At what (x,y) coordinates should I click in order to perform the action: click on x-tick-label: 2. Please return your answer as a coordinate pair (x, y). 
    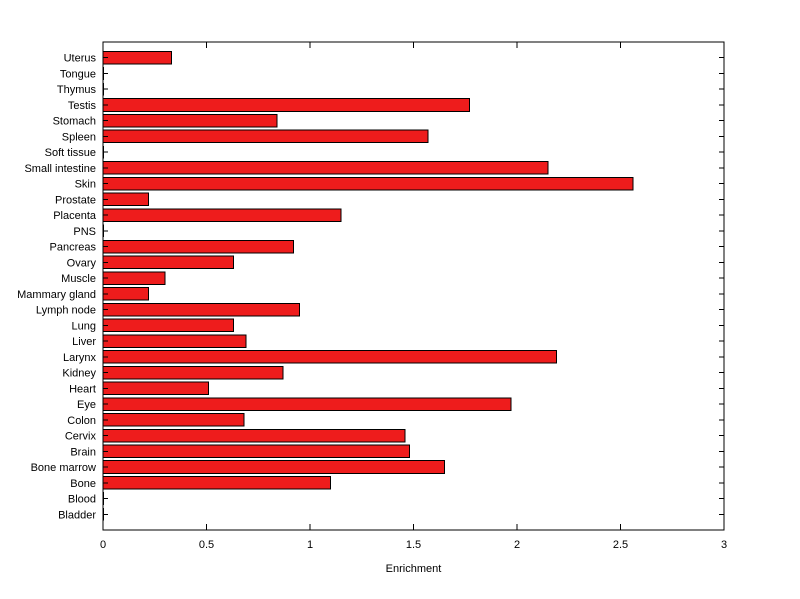
    Looking at the image, I should click on (517, 545).